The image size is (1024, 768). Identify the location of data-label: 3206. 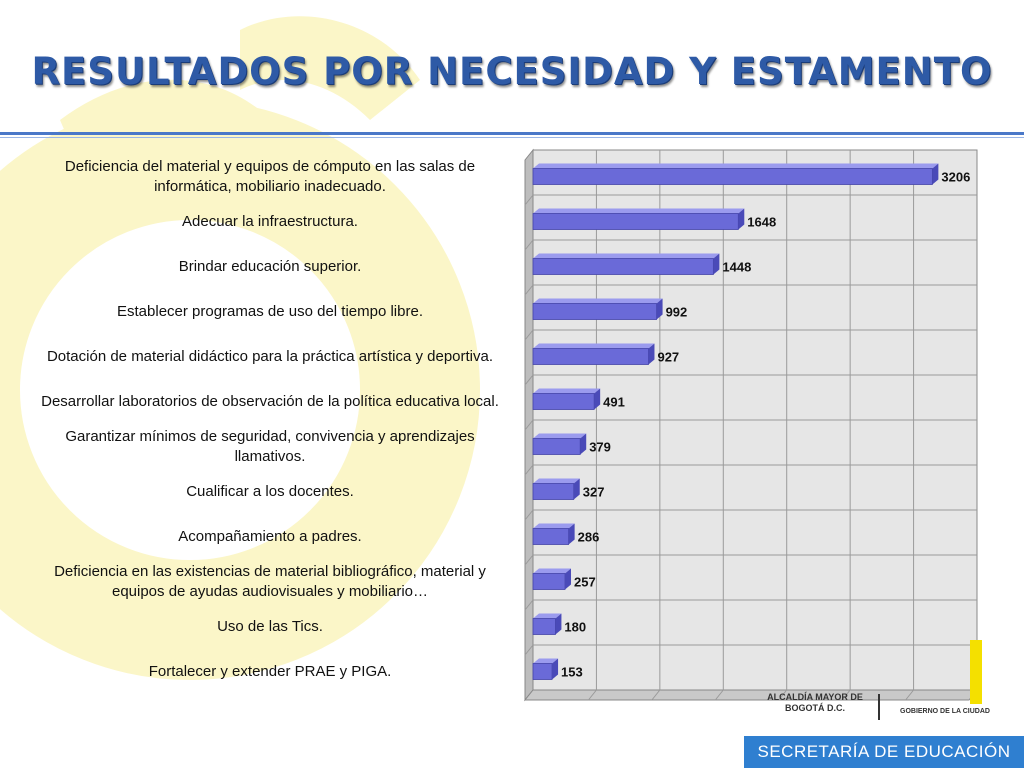
(955, 177).